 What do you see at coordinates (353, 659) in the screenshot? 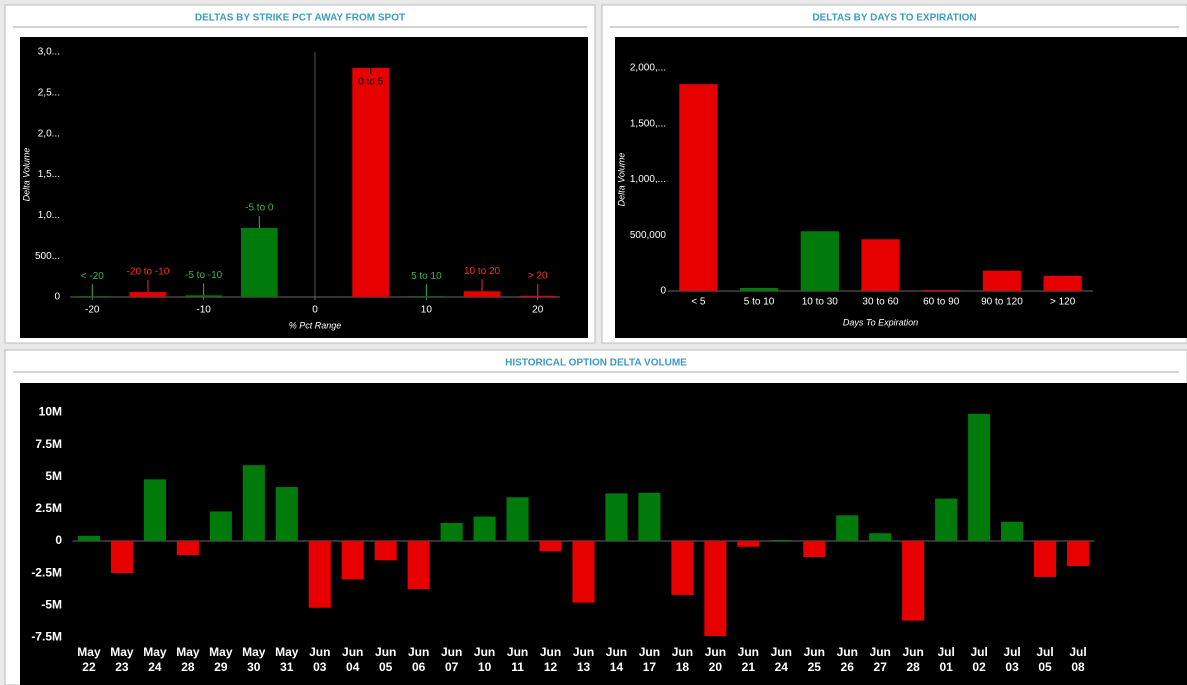
I see `x-tick-label: Jun 04` at bounding box center [353, 659].